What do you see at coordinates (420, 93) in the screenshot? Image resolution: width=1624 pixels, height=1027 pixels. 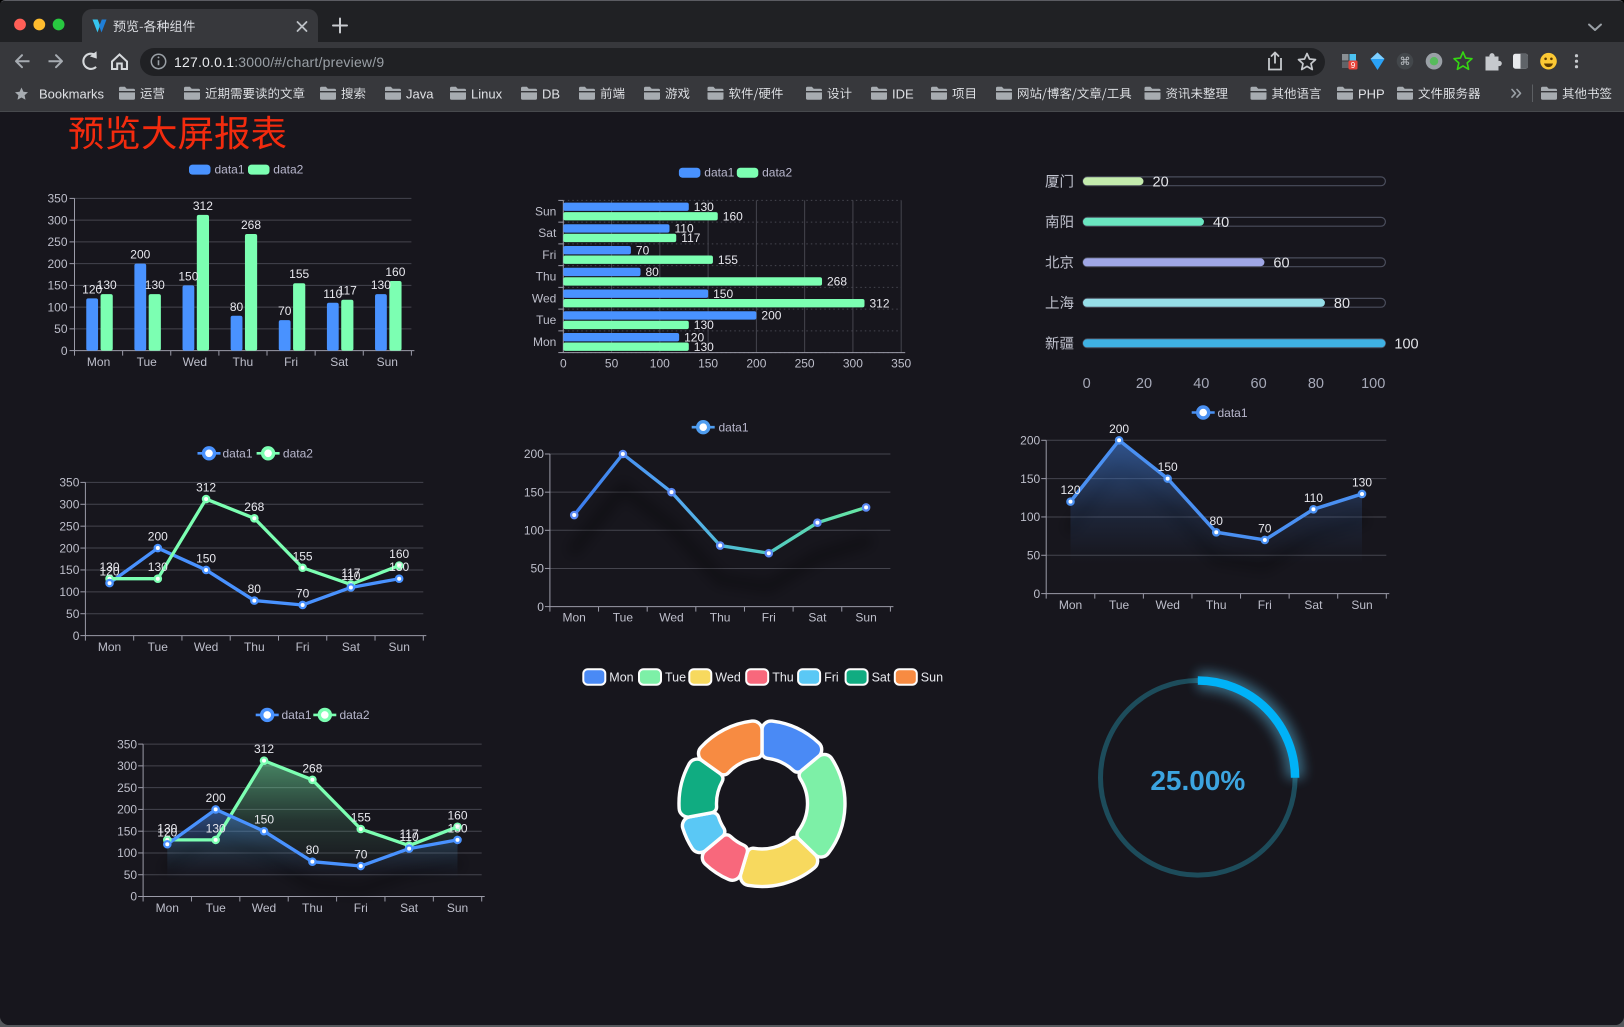 I see `svg-text: Java` at bounding box center [420, 93].